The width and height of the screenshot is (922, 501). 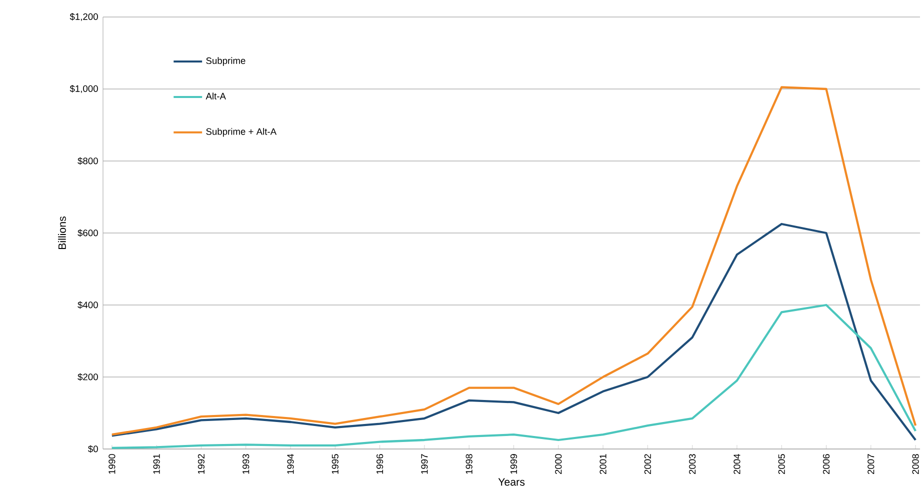 What do you see at coordinates (826, 464) in the screenshot?
I see `x-tick-label: 2006` at bounding box center [826, 464].